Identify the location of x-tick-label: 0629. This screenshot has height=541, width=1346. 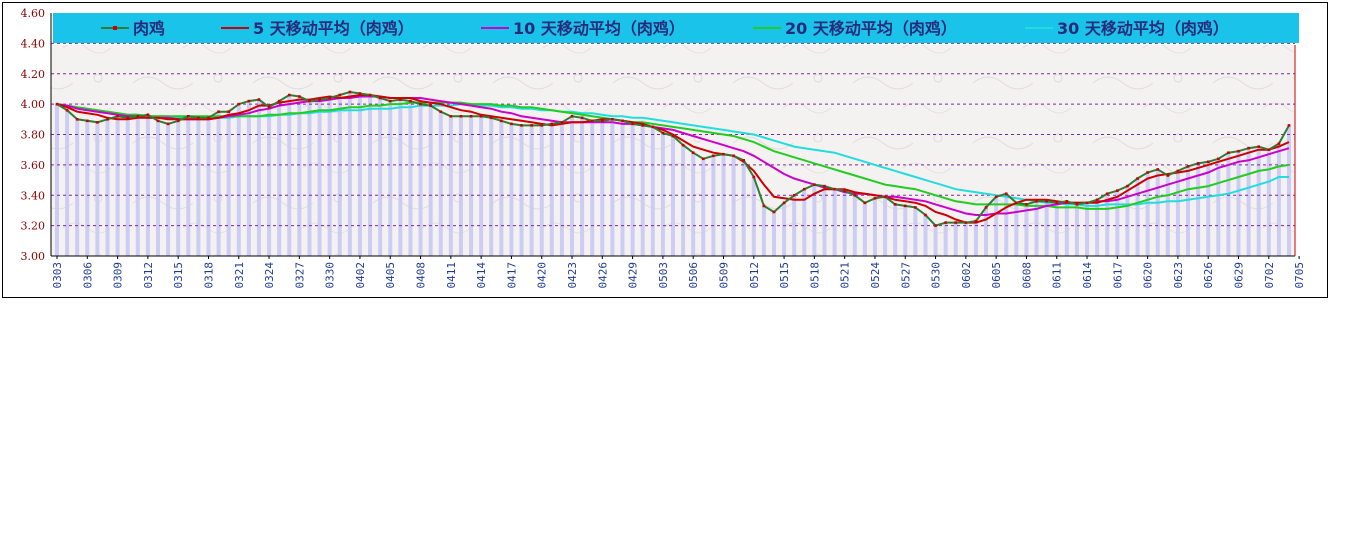
(1239, 275).